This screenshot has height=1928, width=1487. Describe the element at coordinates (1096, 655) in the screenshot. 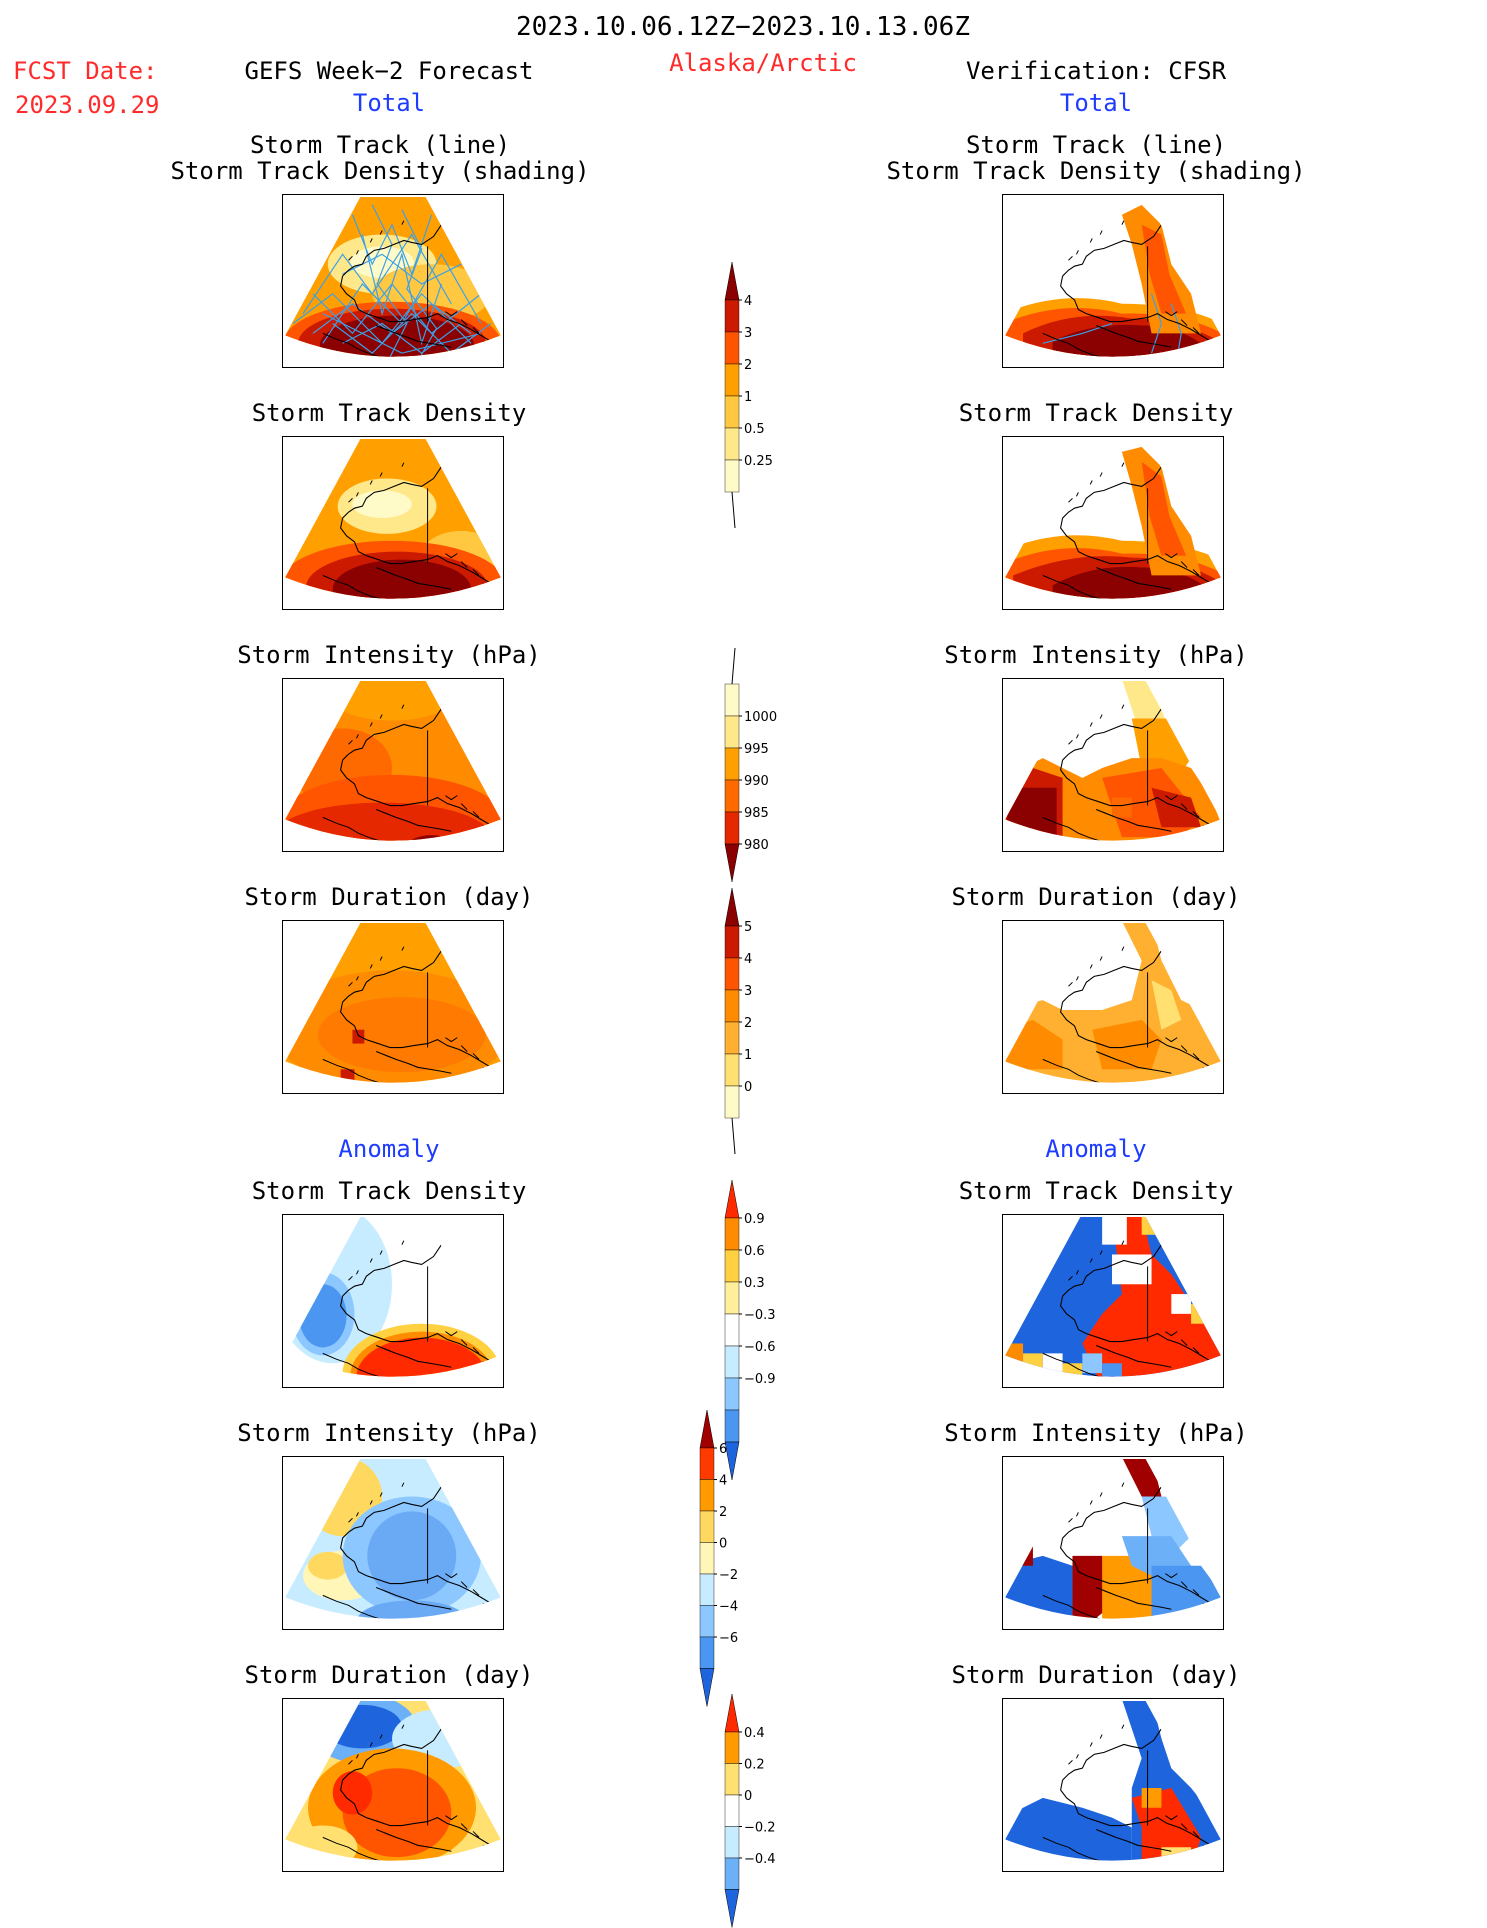

I see `right-intensity-title: Storm Intensity (hPa)` at that location.